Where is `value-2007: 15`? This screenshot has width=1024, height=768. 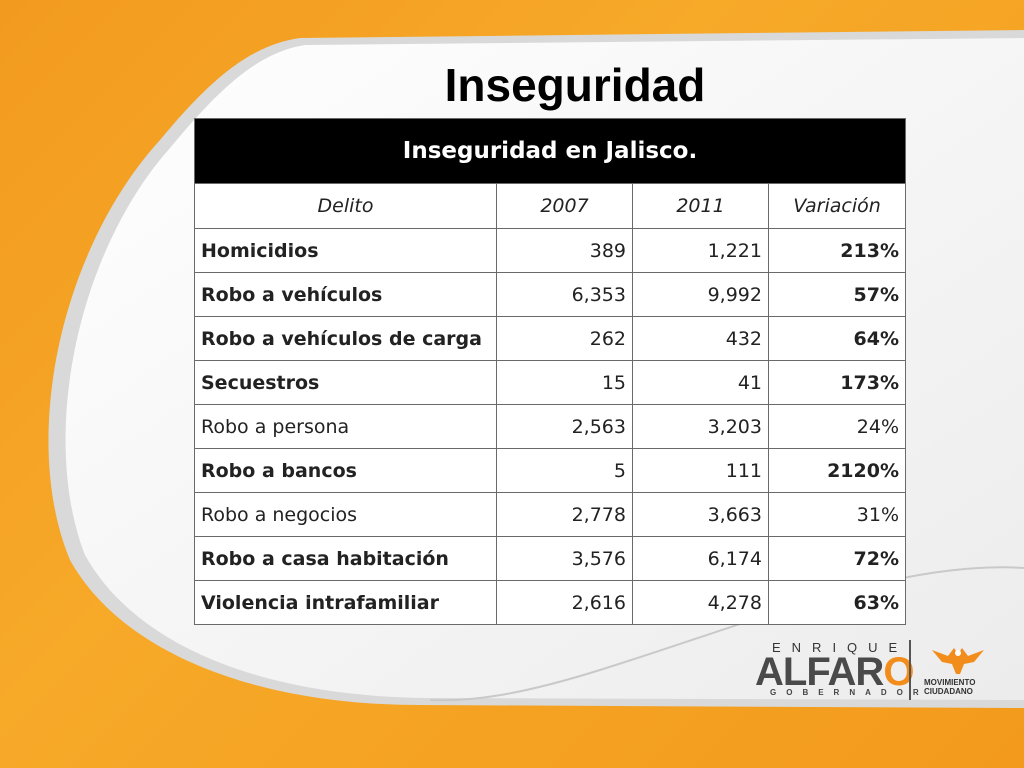 value-2007: 15 is located at coordinates (564, 382).